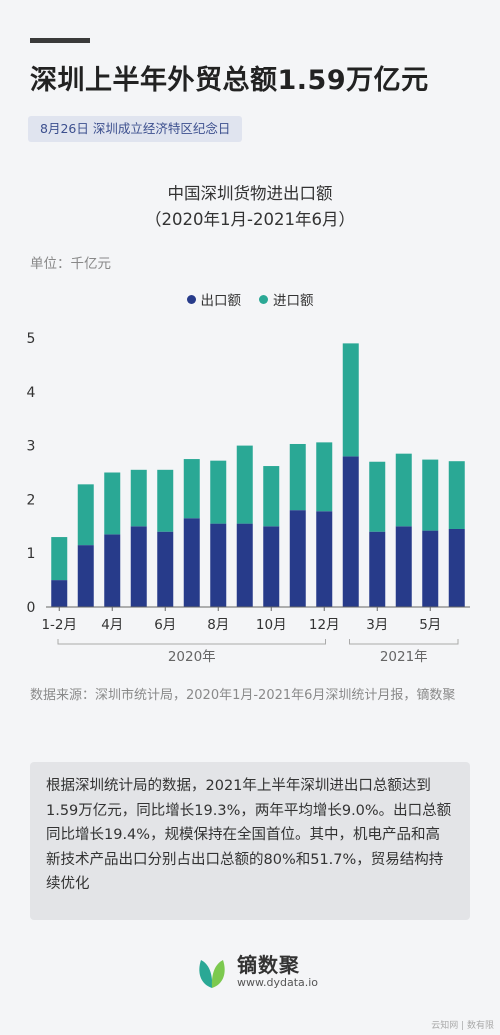  What do you see at coordinates (293, 301) in the screenshot?
I see `legend-label-import: 进口额` at bounding box center [293, 301].